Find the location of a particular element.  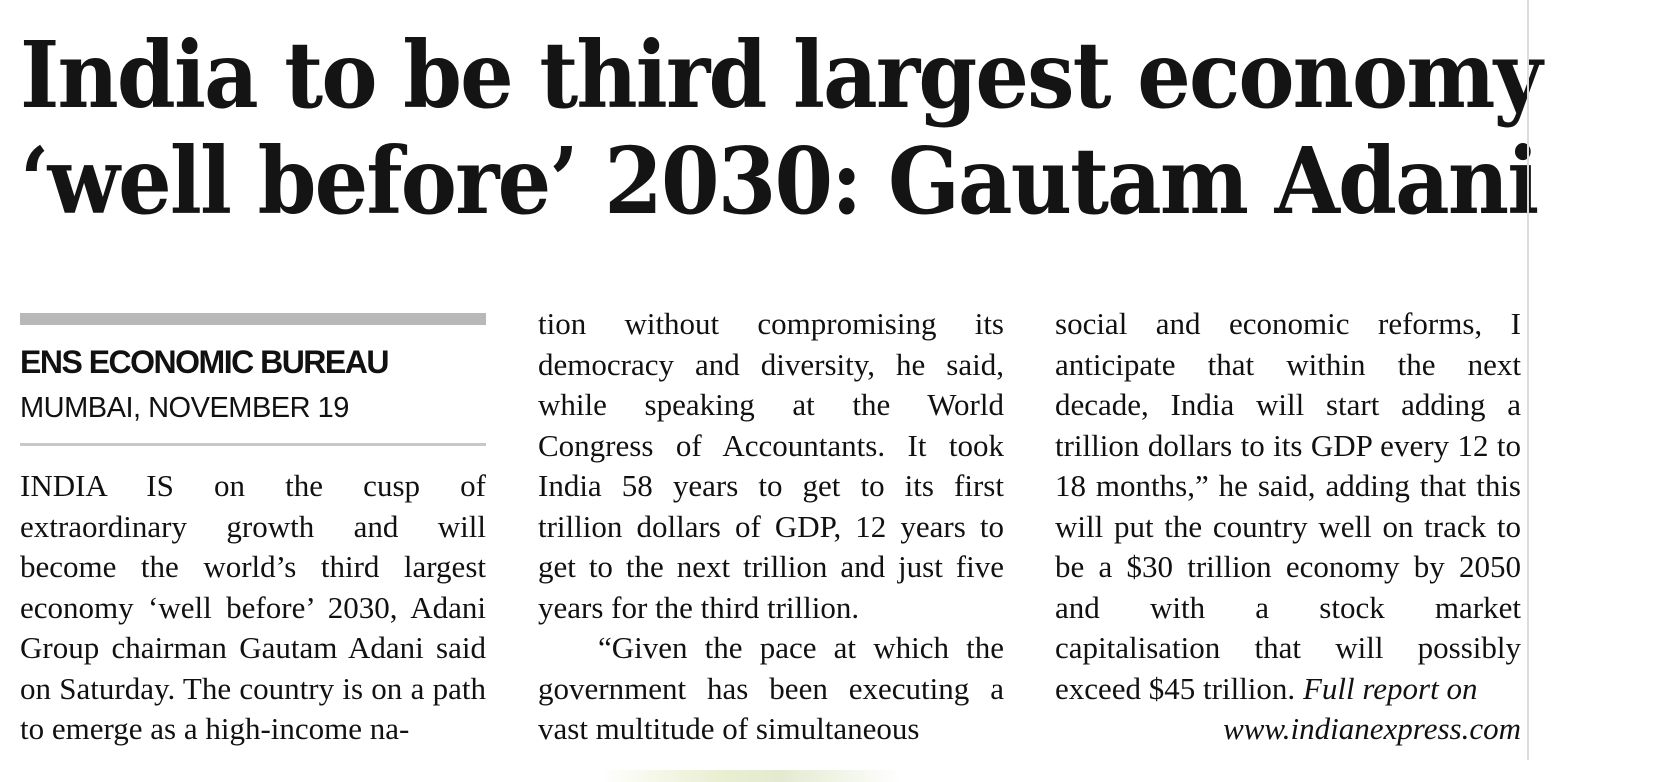

headline-line-1: India to be third largest economy is located at coordinates (781, 75).